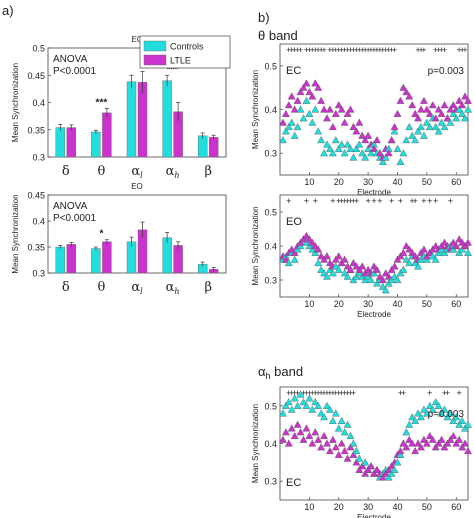 The image size is (474, 518). I want to click on anova-annotation: ANOVA, so click(70, 206).